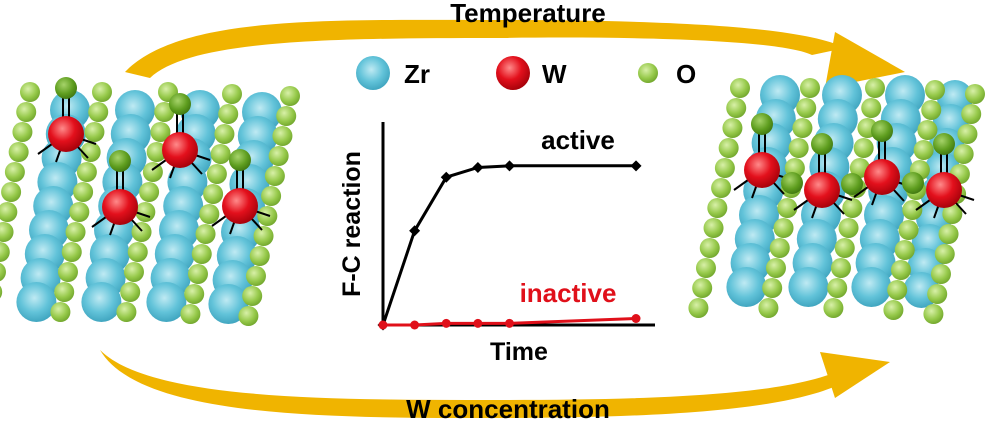 This screenshot has width=992, height=425. What do you see at coordinates (417, 74) in the screenshot?
I see `legend-zr-label: Zr` at bounding box center [417, 74].